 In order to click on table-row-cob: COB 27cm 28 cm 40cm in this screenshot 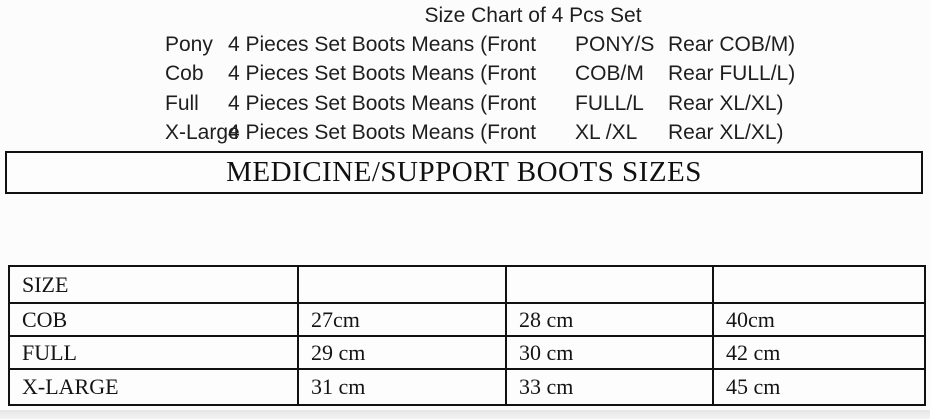, I will do `click(467, 319)`.